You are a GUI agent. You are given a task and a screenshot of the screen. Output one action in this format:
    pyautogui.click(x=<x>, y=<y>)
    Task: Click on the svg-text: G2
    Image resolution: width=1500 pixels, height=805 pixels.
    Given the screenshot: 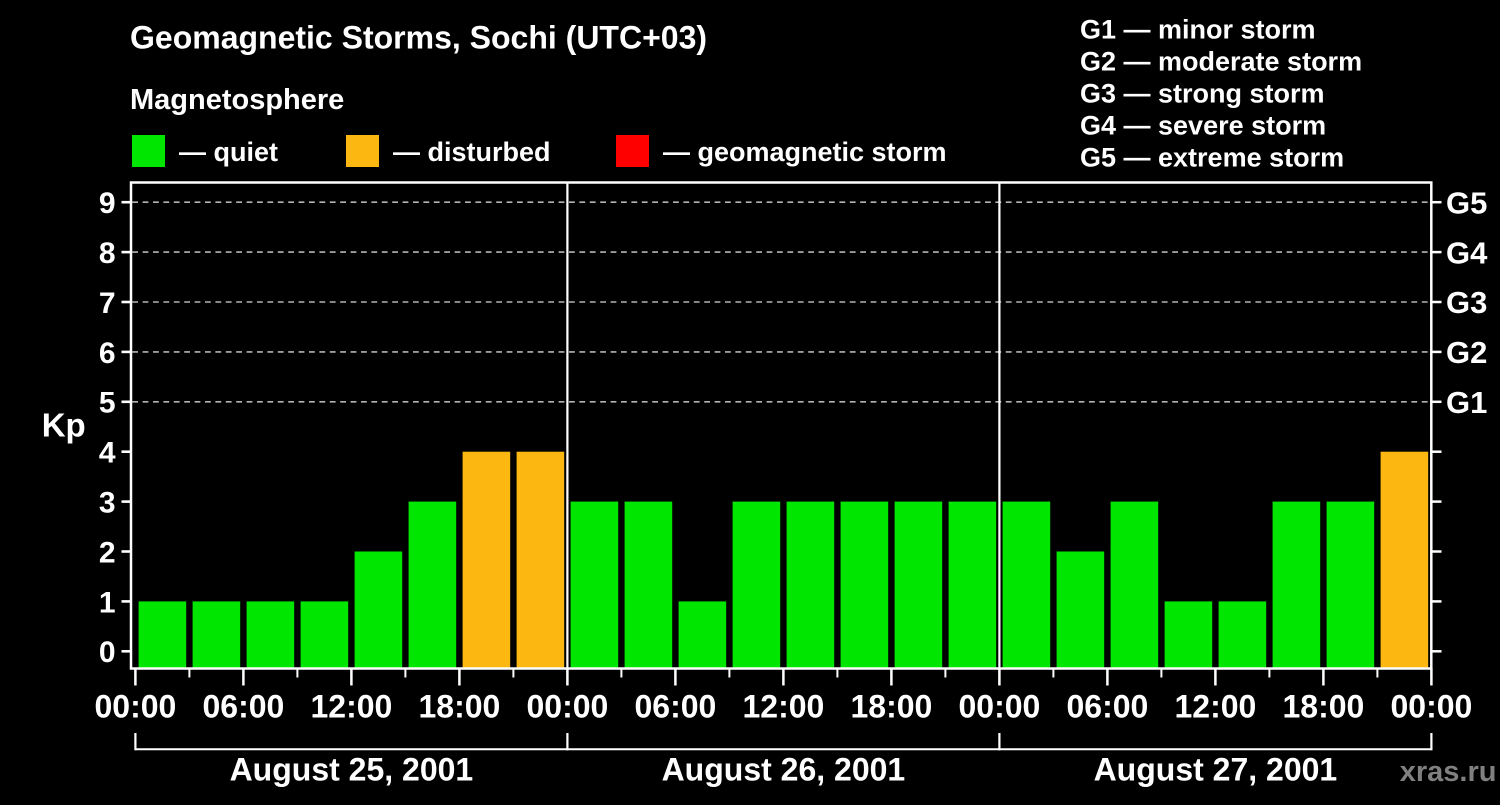 What is the action you would take?
    pyautogui.click(x=1466, y=352)
    